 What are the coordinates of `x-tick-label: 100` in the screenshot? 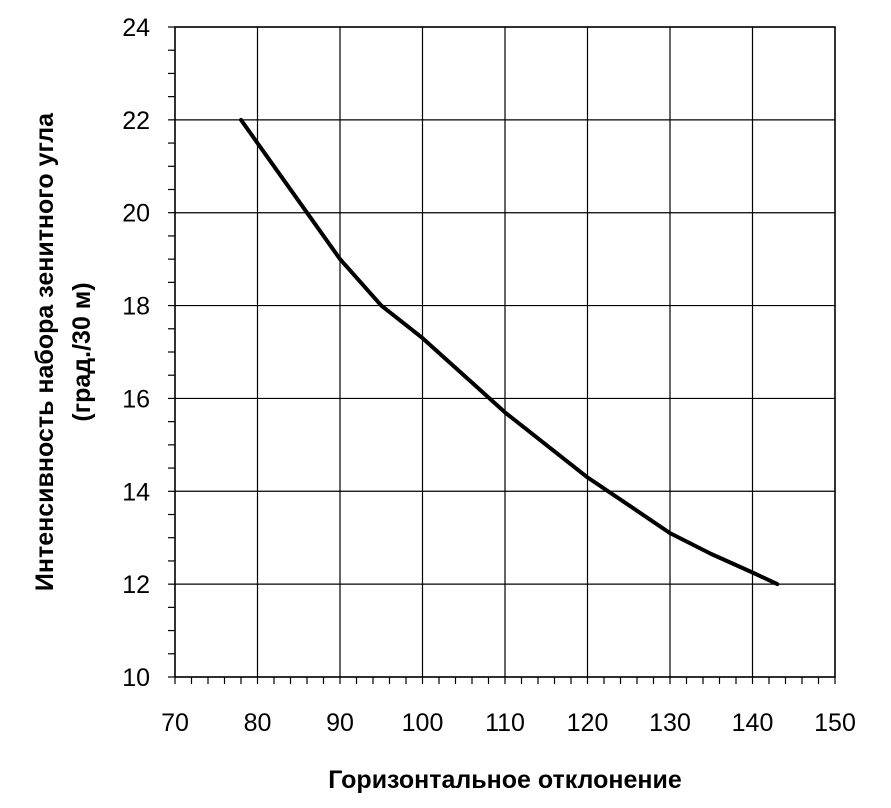 It's located at (423, 723).